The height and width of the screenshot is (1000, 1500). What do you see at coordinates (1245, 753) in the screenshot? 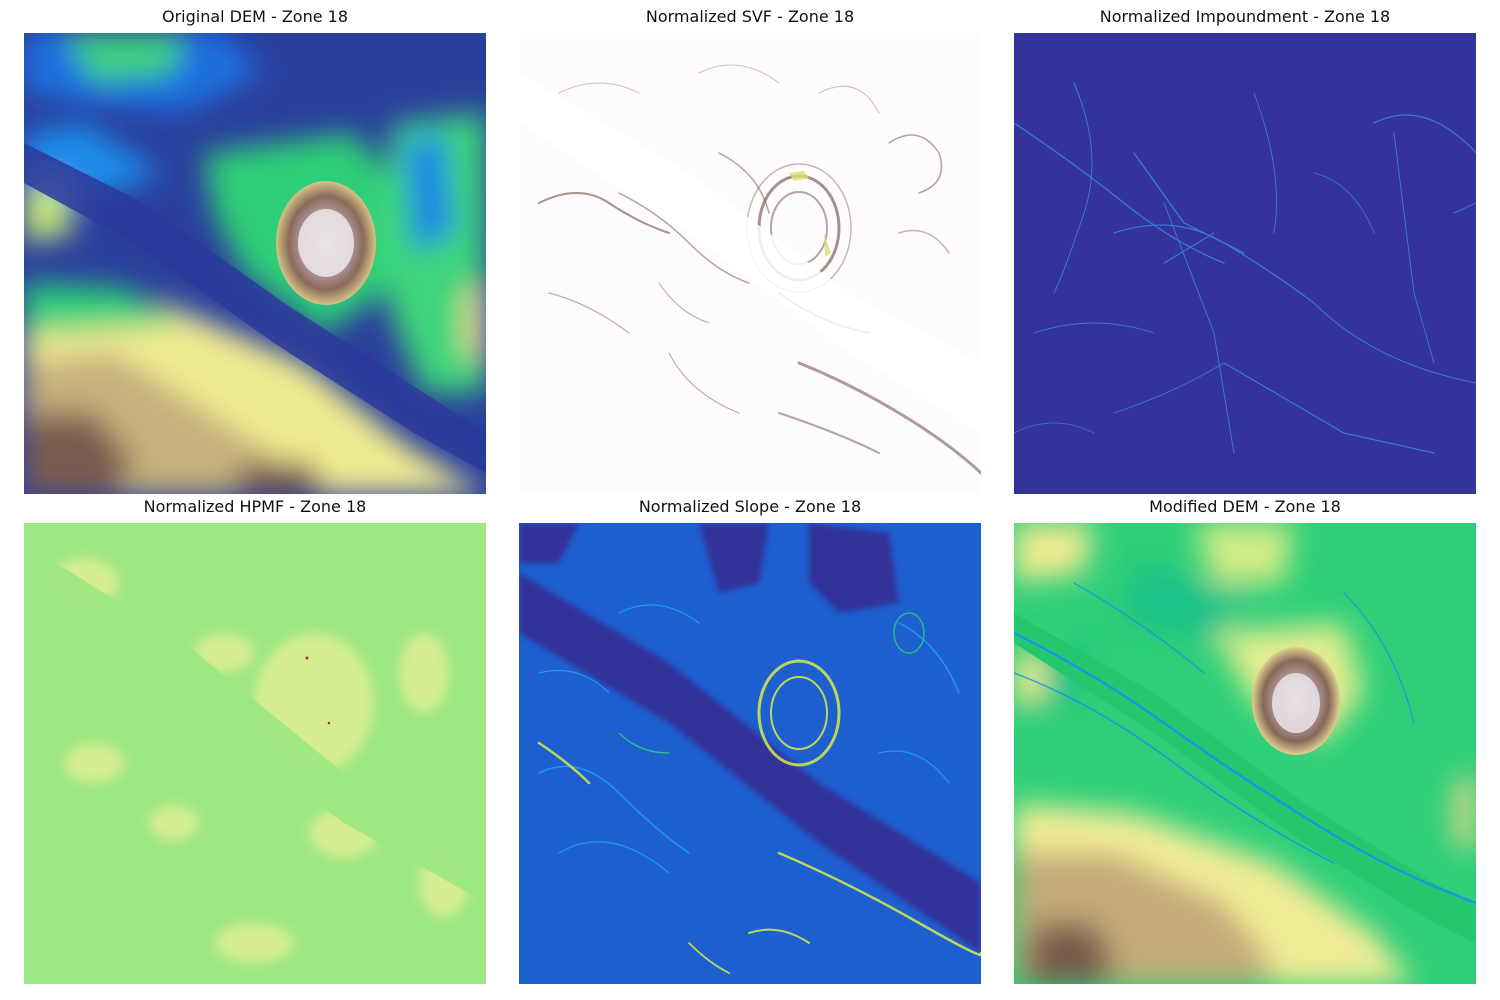
I see `modified-dem-image` at bounding box center [1245, 753].